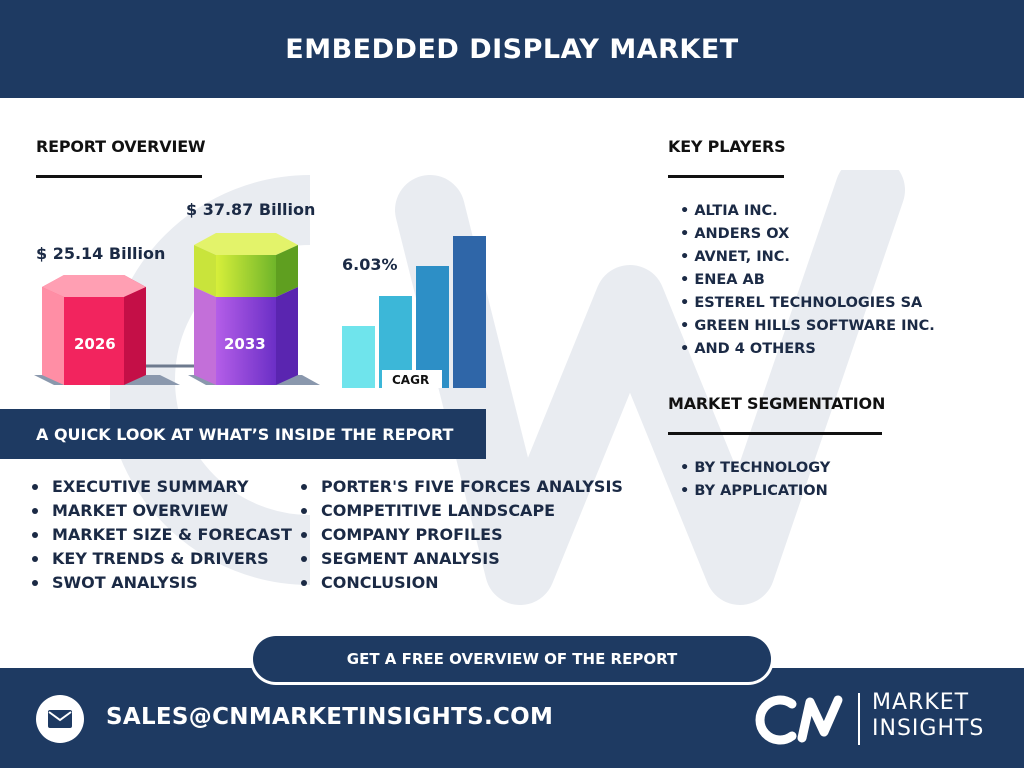 The image size is (1024, 768). Describe the element at coordinates (162, 488) in the screenshot. I see `list-item: EXECUTIVE SUMMARY` at that location.